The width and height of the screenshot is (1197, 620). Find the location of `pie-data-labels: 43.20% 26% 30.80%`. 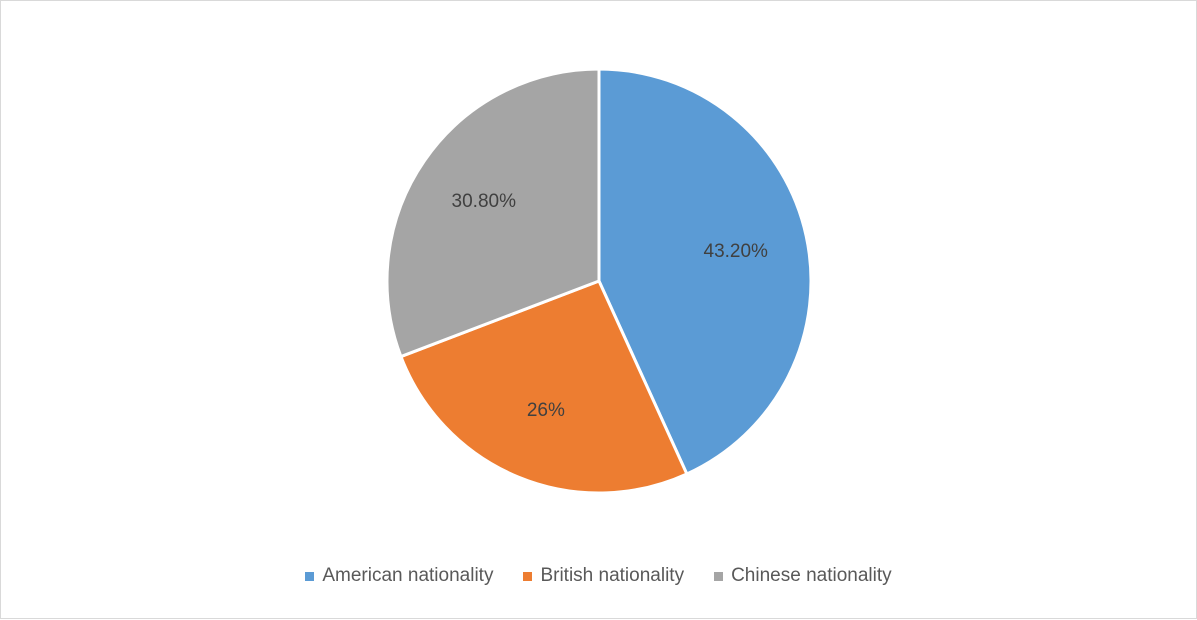

pie-data-labels: 43.20% 26% 30.80% is located at coordinates (610, 306).